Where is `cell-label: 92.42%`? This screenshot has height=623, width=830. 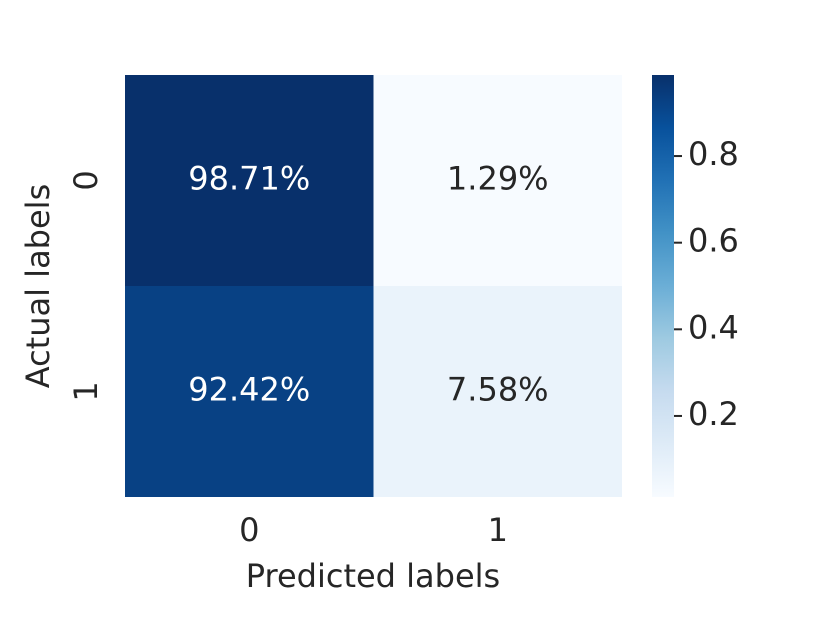
cell-label: 92.42% is located at coordinates (249, 390).